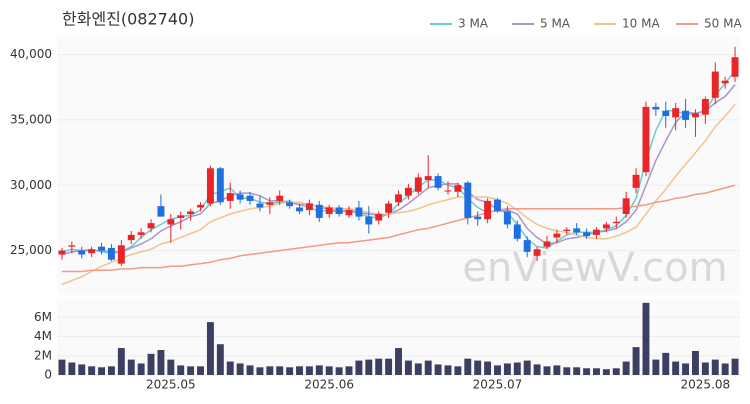  I want to click on x-tick-label: 2025.07, so click(498, 385).